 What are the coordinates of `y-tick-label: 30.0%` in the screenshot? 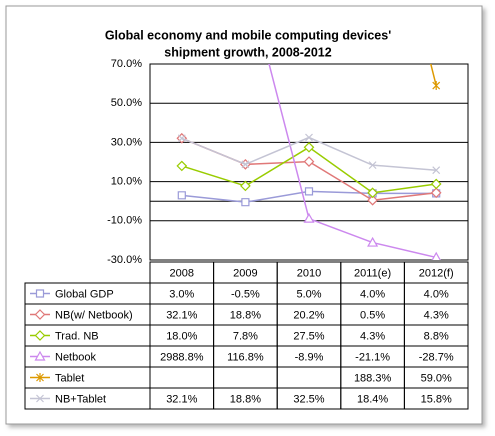 It's located at (126, 142).